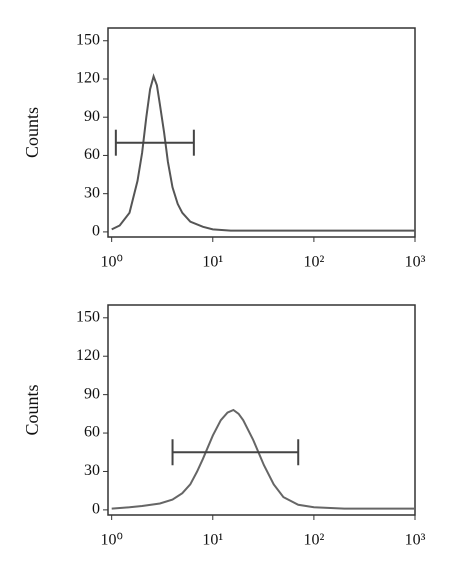 This screenshot has height=574, width=458. What do you see at coordinates (263, 459) in the screenshot?
I see `histogram-curve` at bounding box center [263, 459].